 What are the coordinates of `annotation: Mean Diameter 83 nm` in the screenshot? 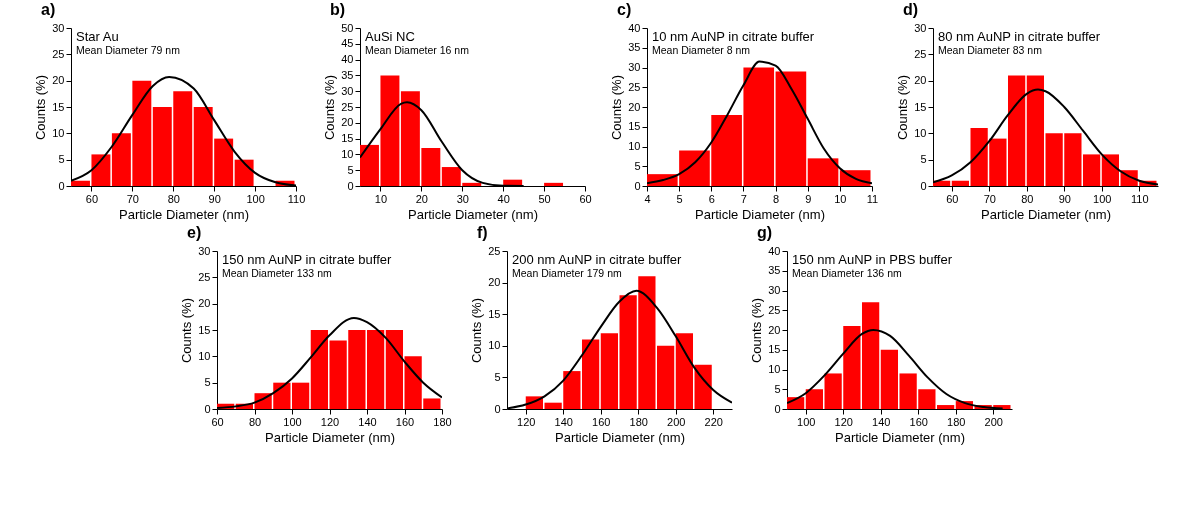 It's located at (989, 50).